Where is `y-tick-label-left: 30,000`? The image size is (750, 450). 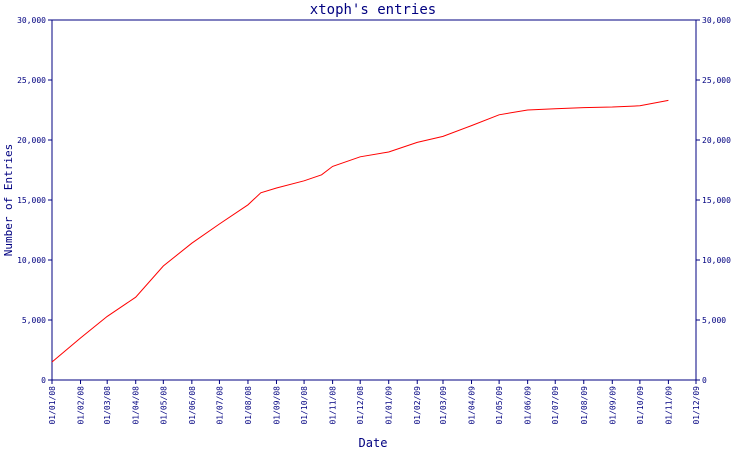 y-tick-label-left: 30,000 is located at coordinates (31, 20).